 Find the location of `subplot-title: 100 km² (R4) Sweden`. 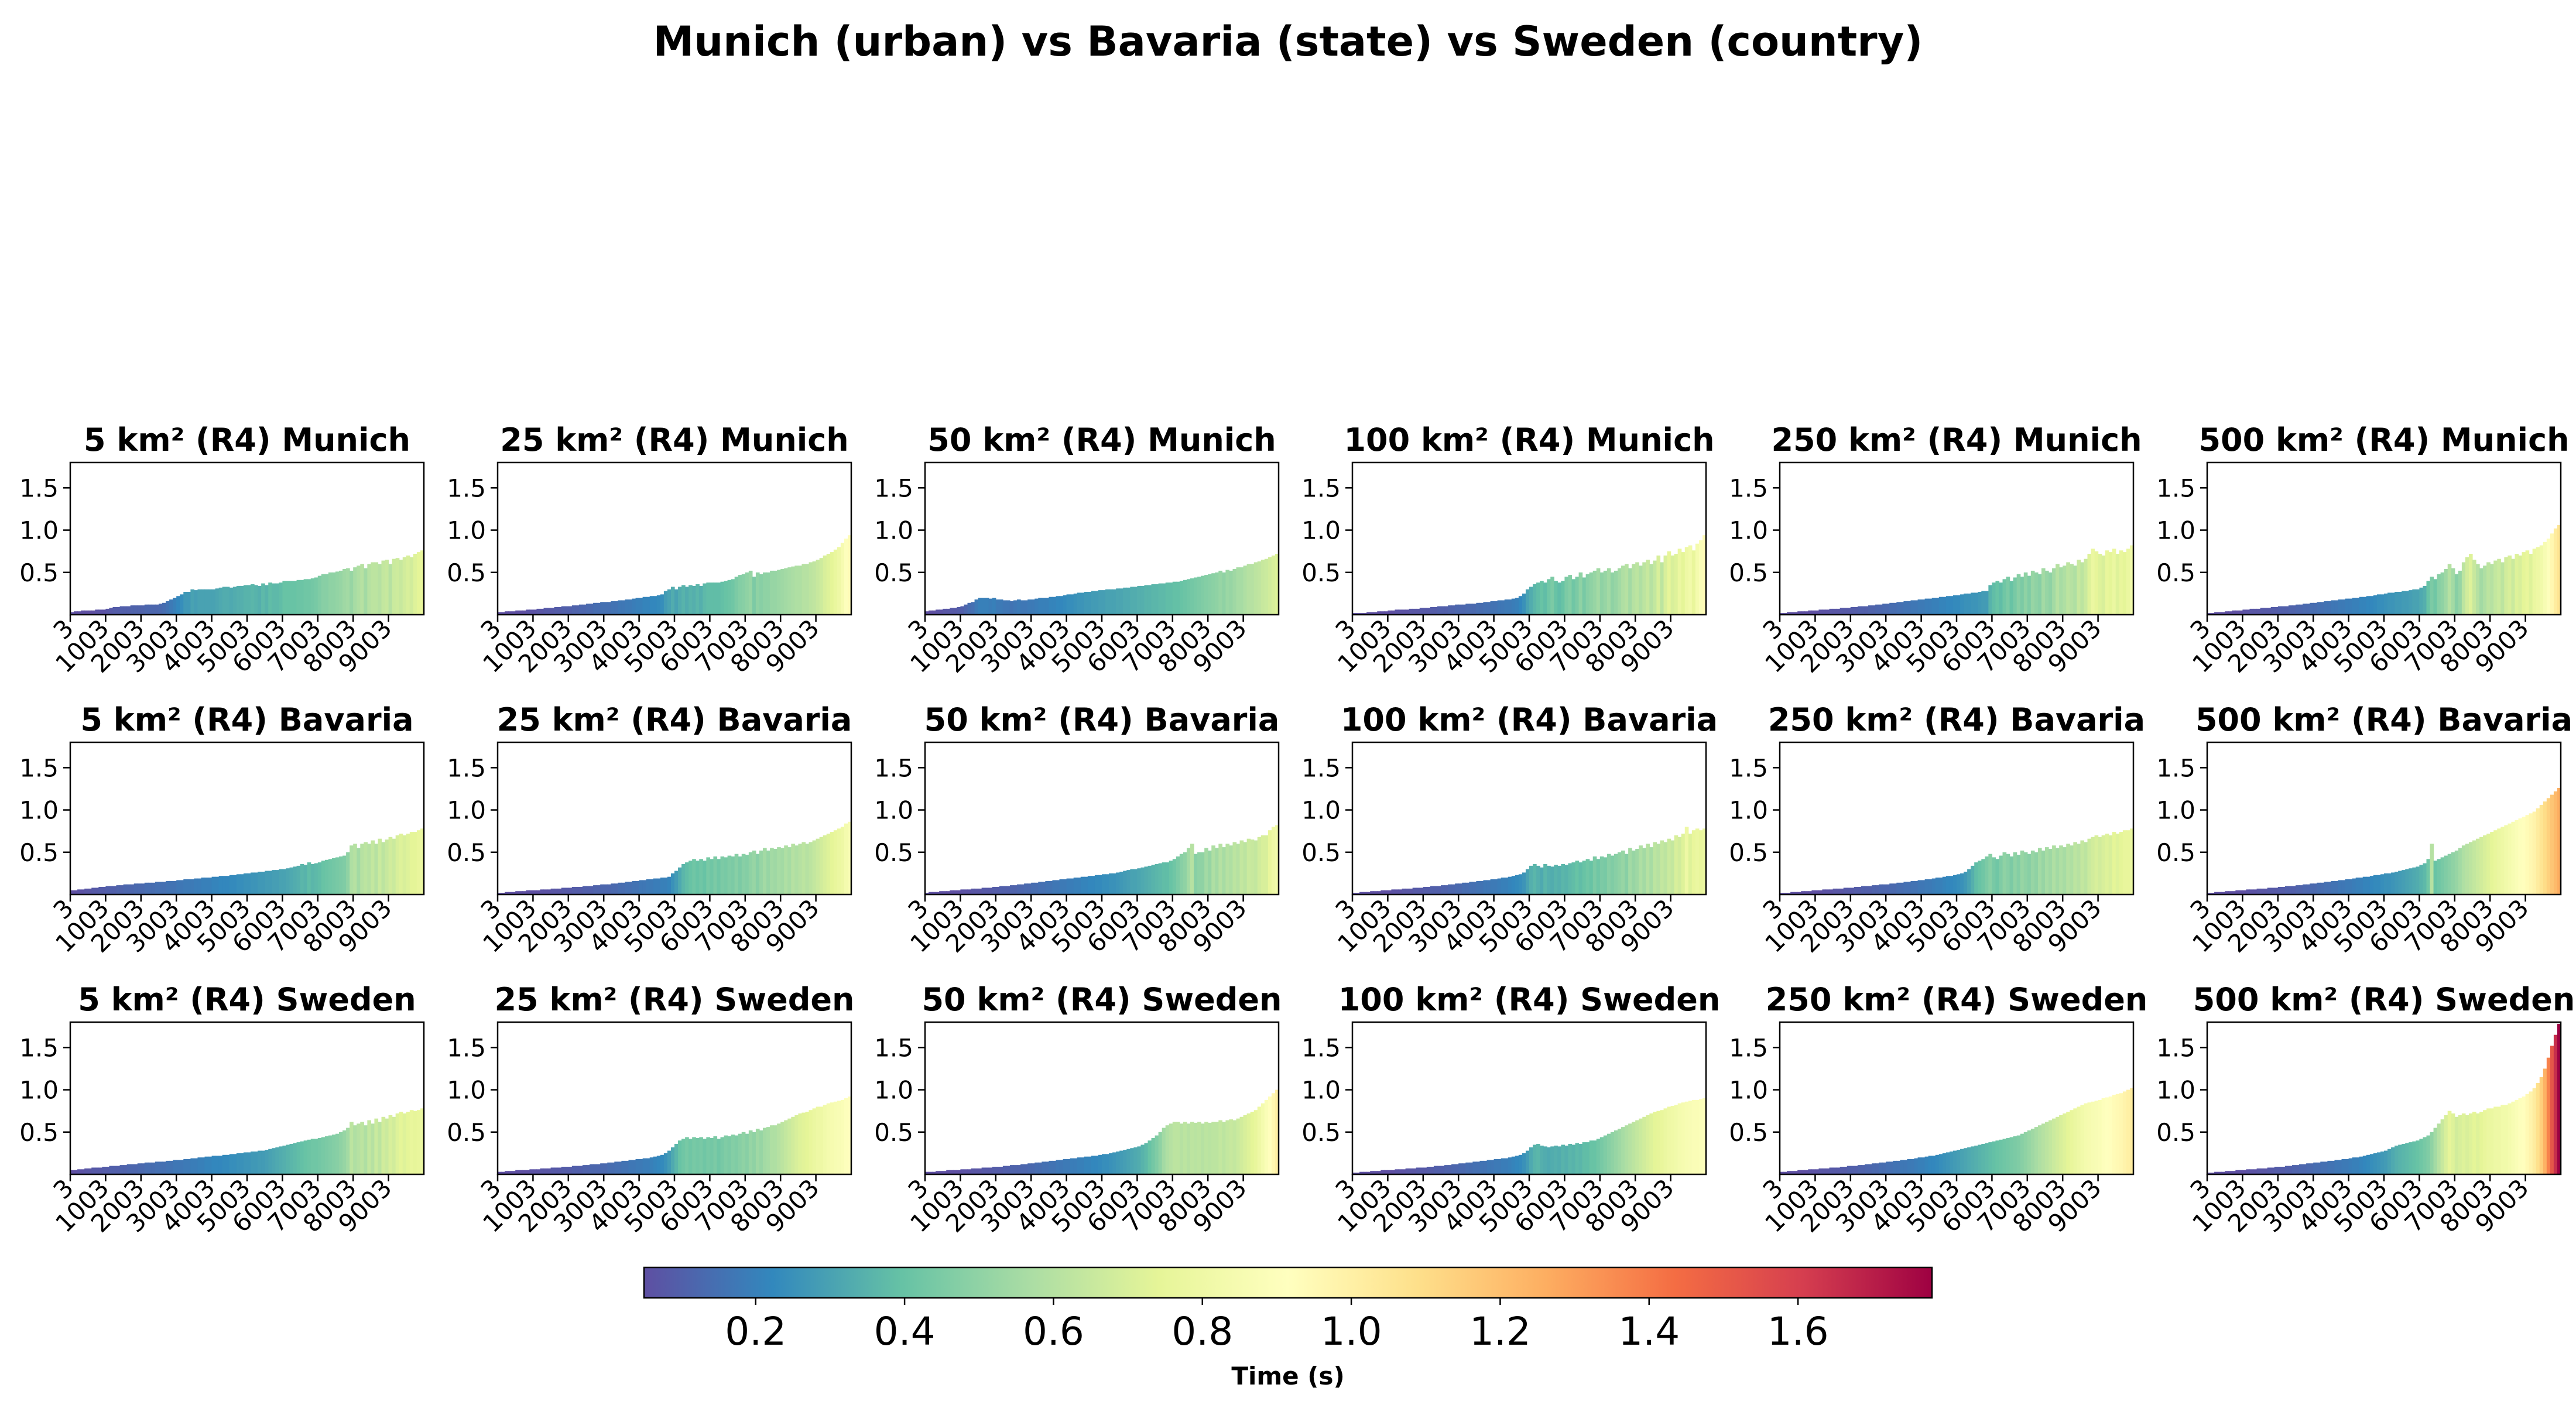

subplot-title: 100 km² (R4) Sweden is located at coordinates (1529, 1000).